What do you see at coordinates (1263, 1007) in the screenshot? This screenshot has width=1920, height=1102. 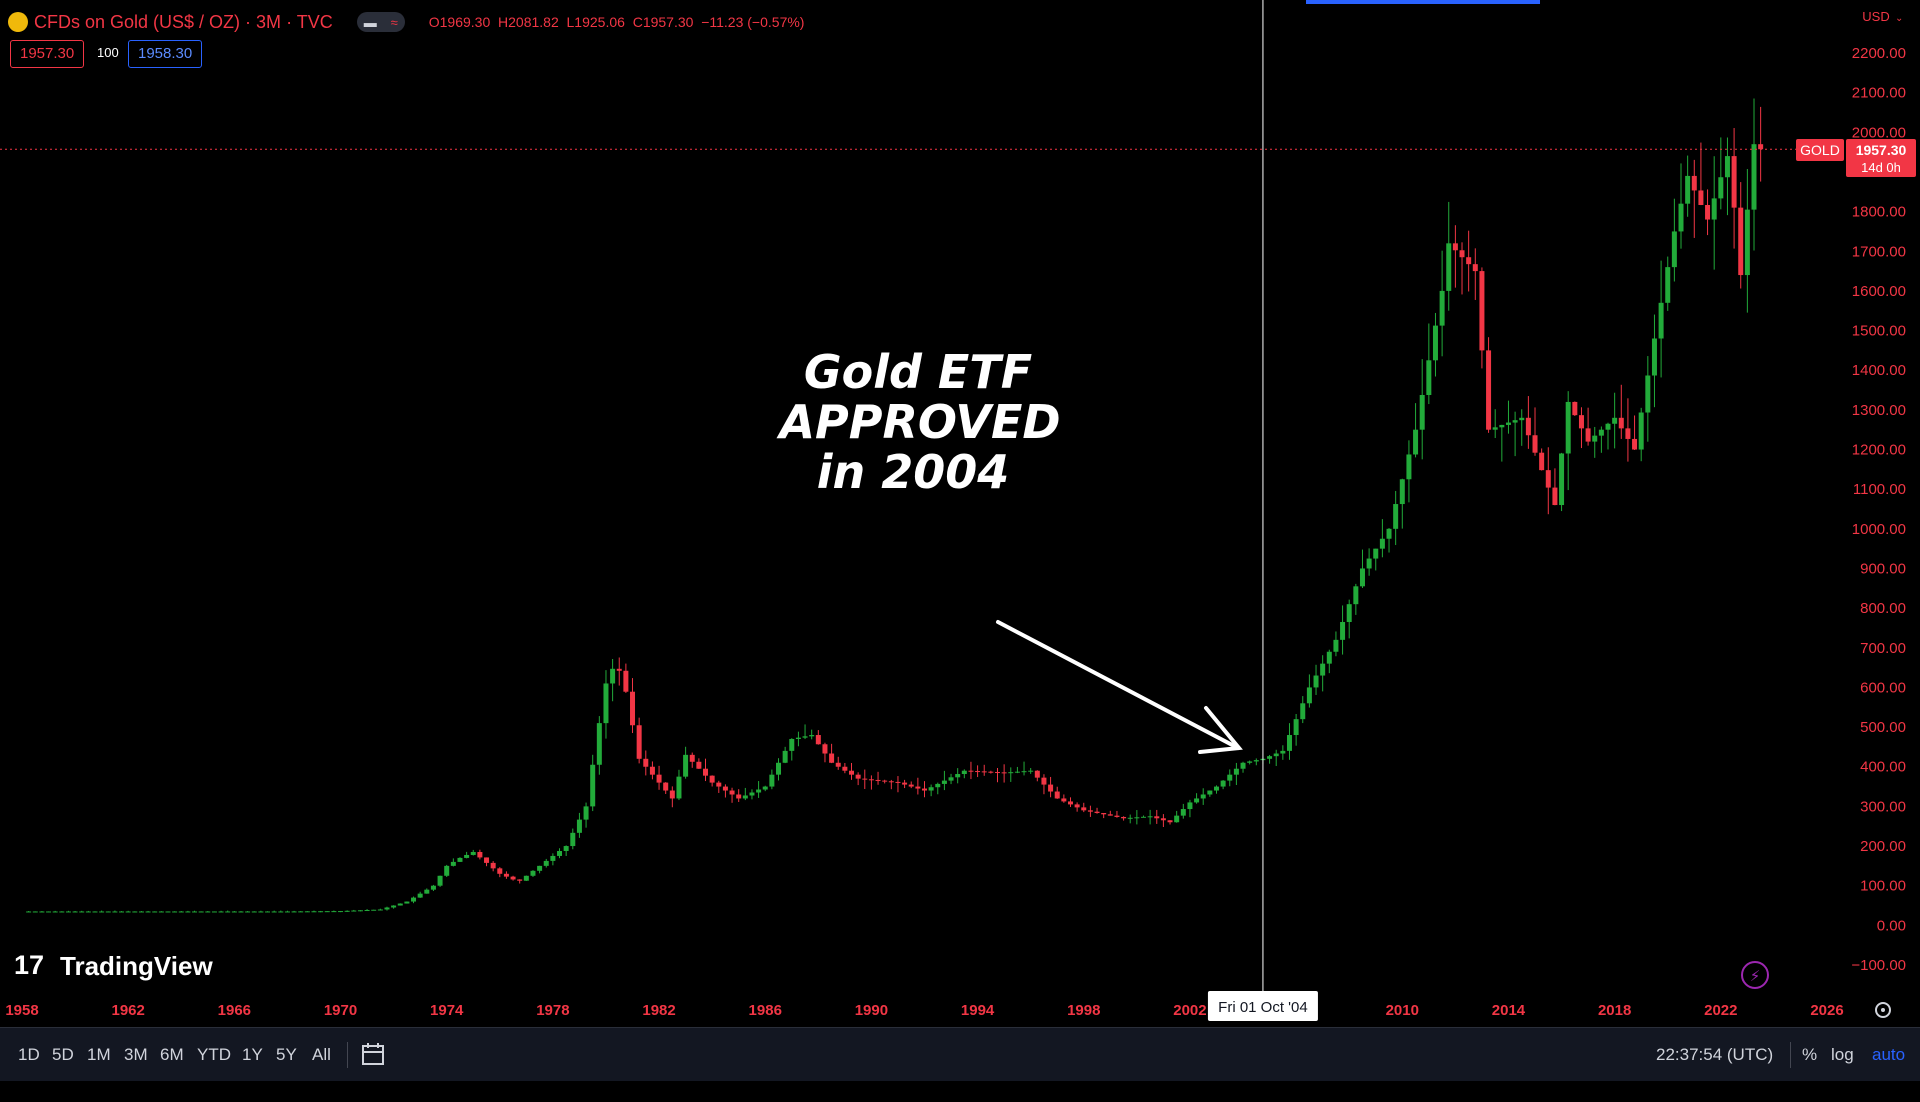 I see `crosshair-time-label-text: Fri 01 Oct '04` at bounding box center [1263, 1007].